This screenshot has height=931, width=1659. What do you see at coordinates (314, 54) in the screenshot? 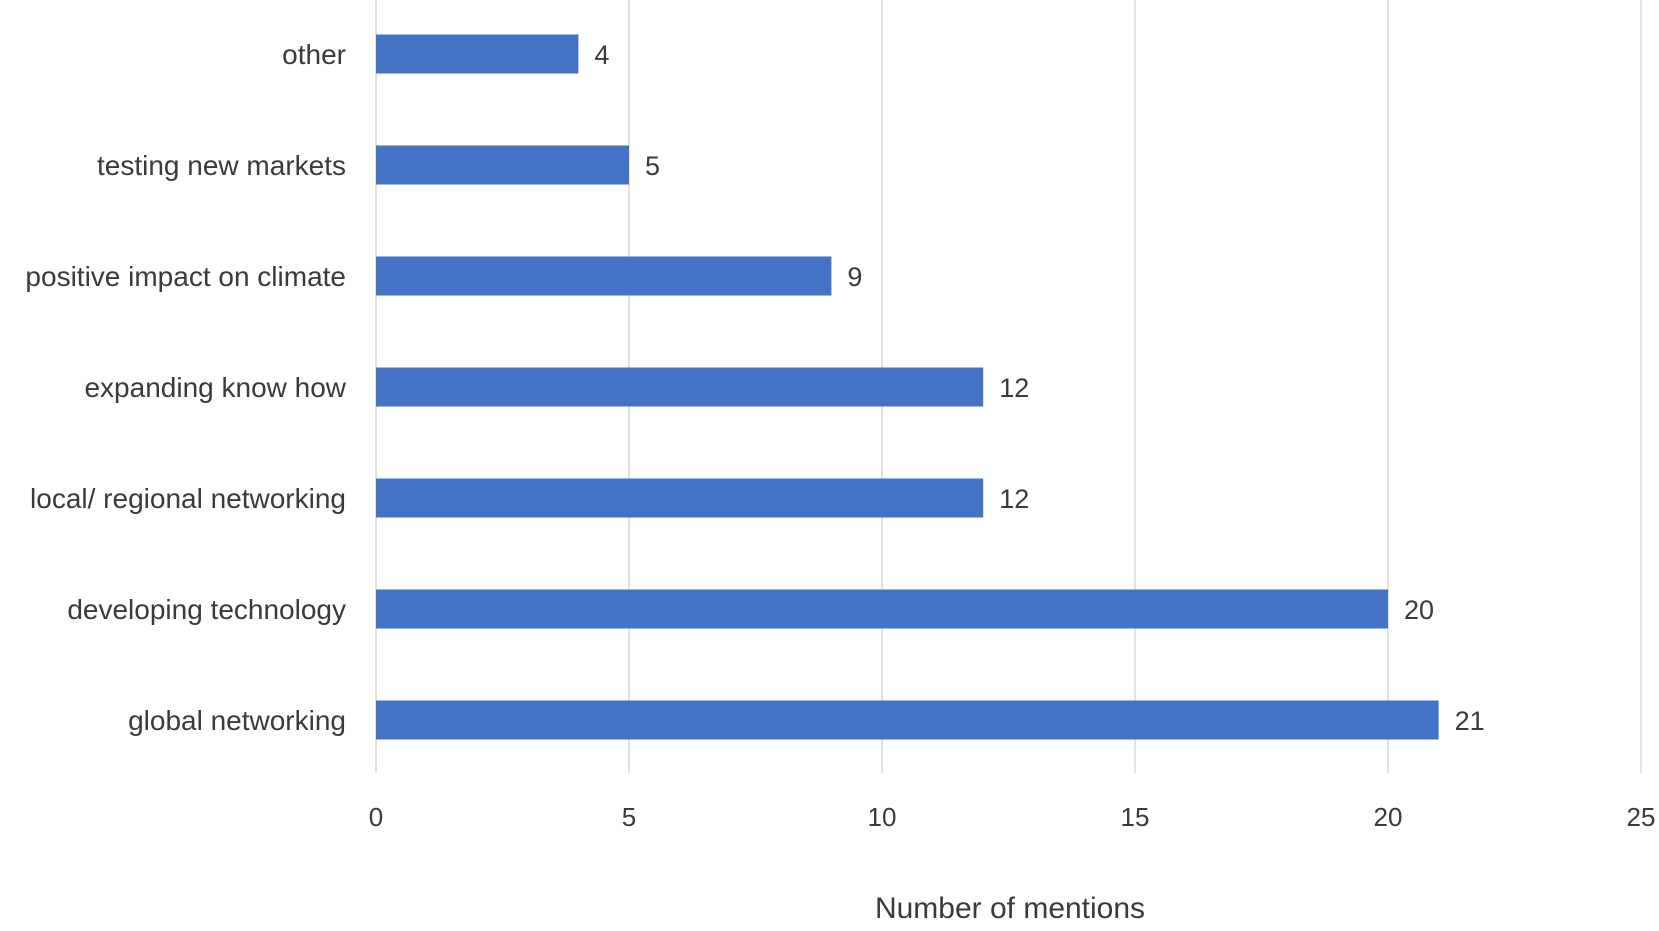
I see `category-label: other` at bounding box center [314, 54].